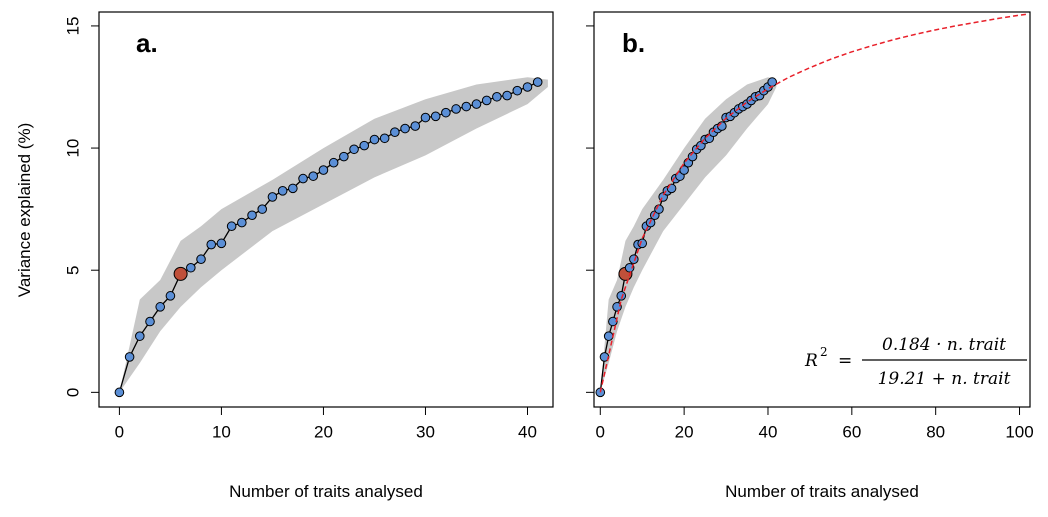  What do you see at coordinates (944, 345) in the screenshot?
I see `formula-numerator: 0.184 · n. trait` at bounding box center [944, 345].